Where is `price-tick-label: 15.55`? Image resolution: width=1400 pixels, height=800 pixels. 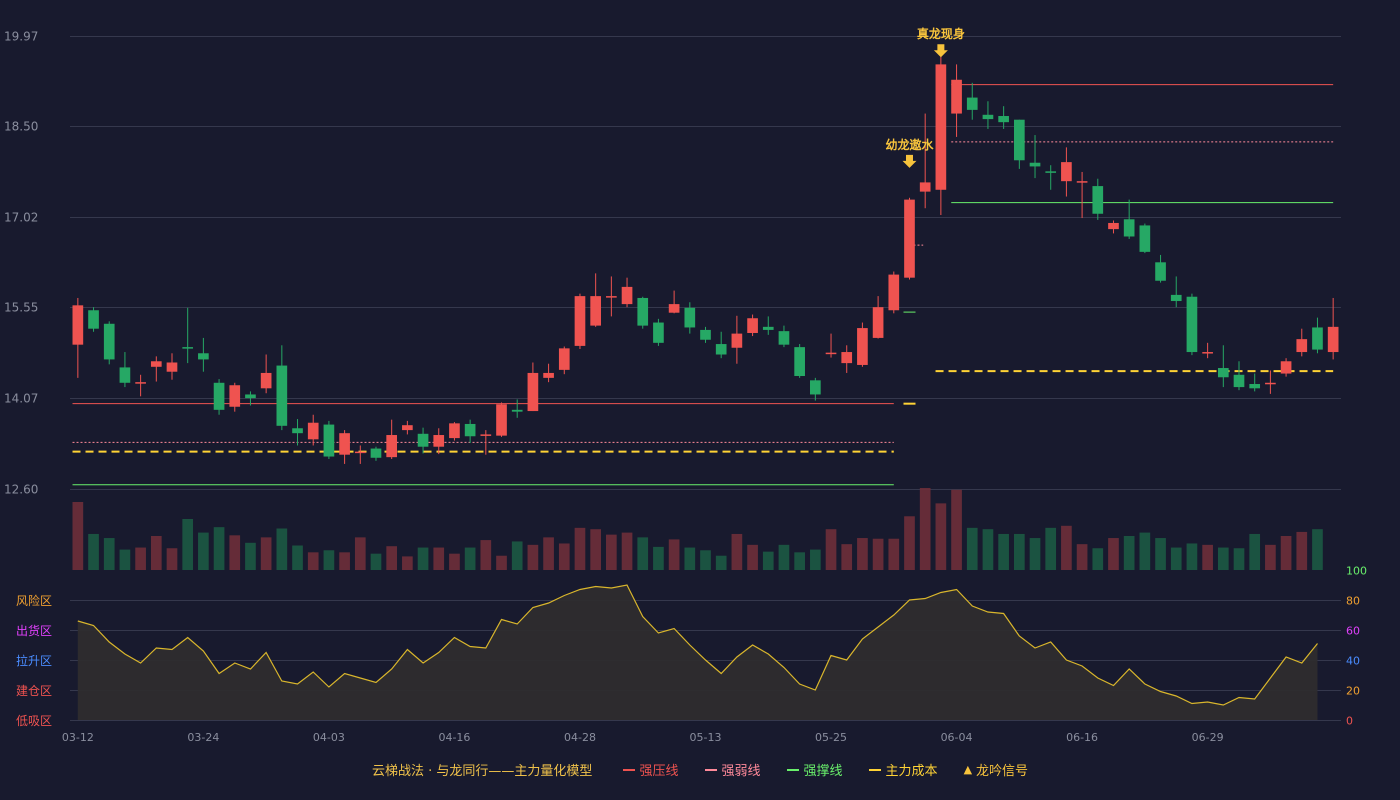 price-tick-label: 15.55 is located at coordinates (21, 308).